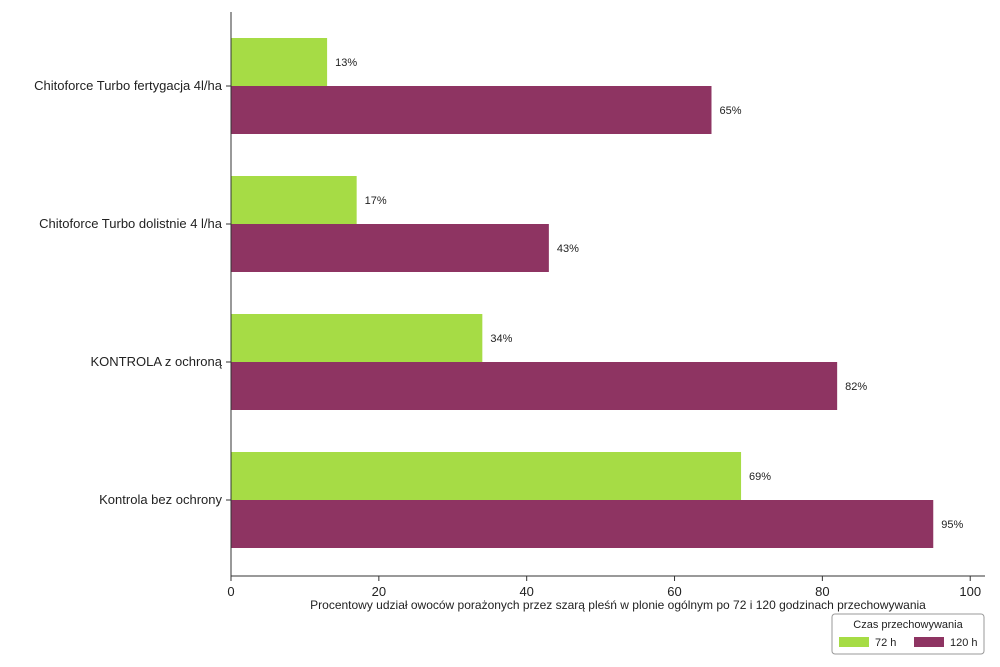 Image resolution: width=1000 pixels, height=667 pixels. Describe the element at coordinates (908, 643) in the screenshot. I see `legend-items: 72 h 120 h` at that location.